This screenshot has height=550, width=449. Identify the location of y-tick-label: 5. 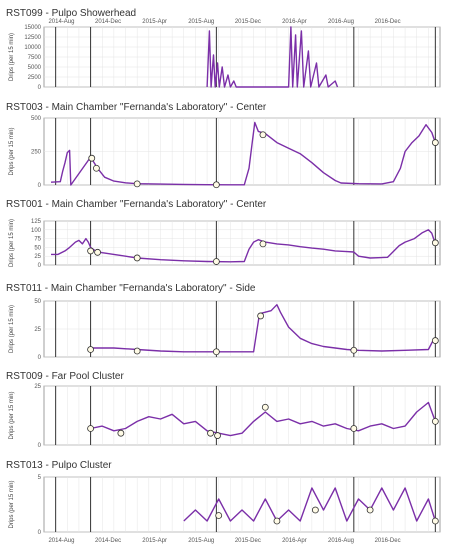
(40, 478).